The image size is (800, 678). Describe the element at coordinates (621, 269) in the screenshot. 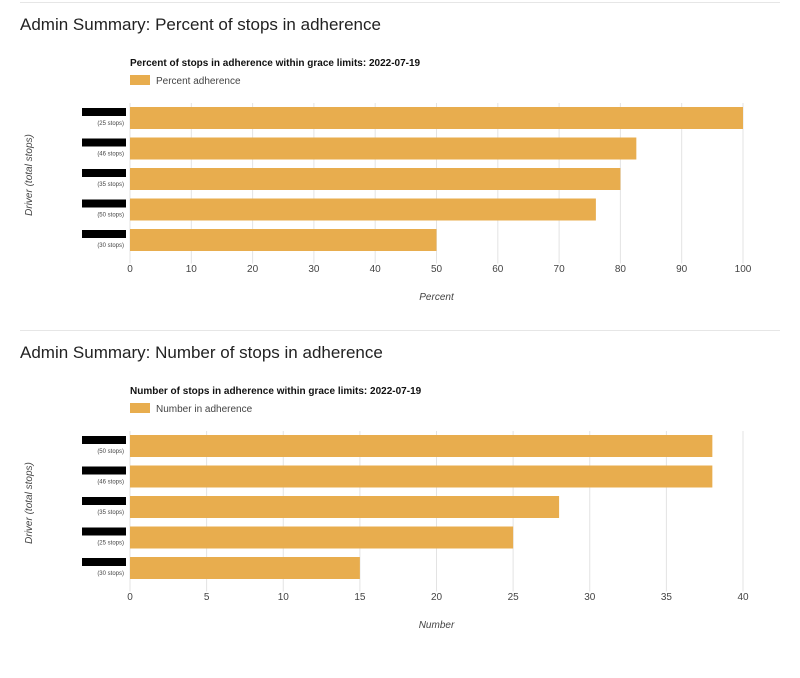

I see `x-tick-label: 80` at that location.